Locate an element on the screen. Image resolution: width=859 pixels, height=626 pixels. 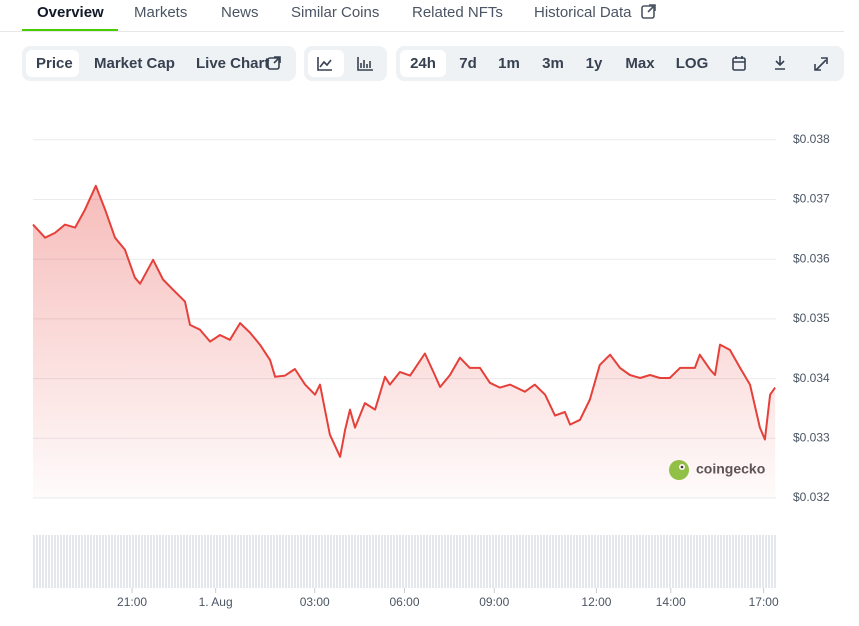
tab-underline is located at coordinates (70, 30).